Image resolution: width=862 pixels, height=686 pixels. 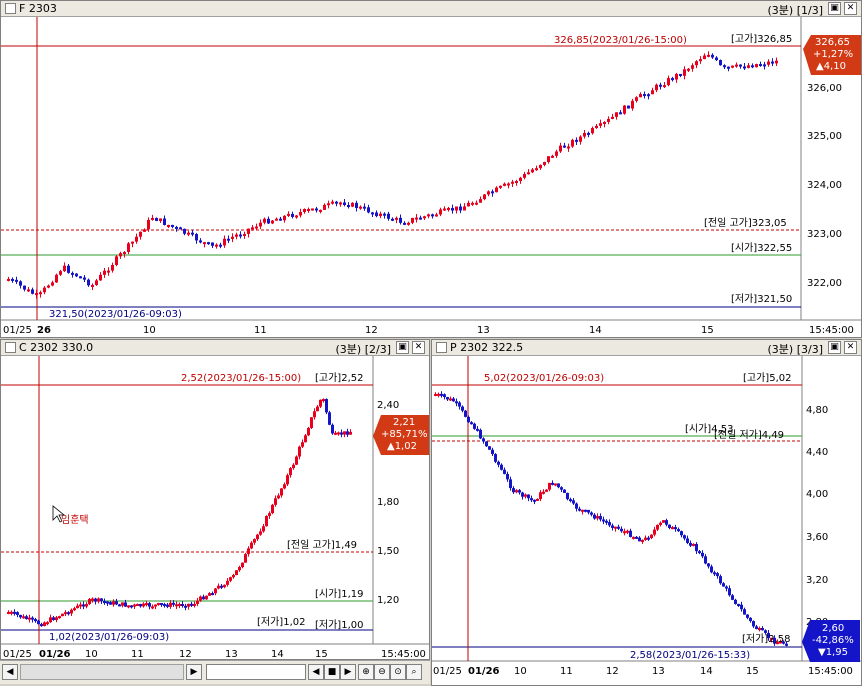 What do you see at coordinates (332, 672) in the screenshot?
I see `stop-icon: ■` at bounding box center [332, 672].